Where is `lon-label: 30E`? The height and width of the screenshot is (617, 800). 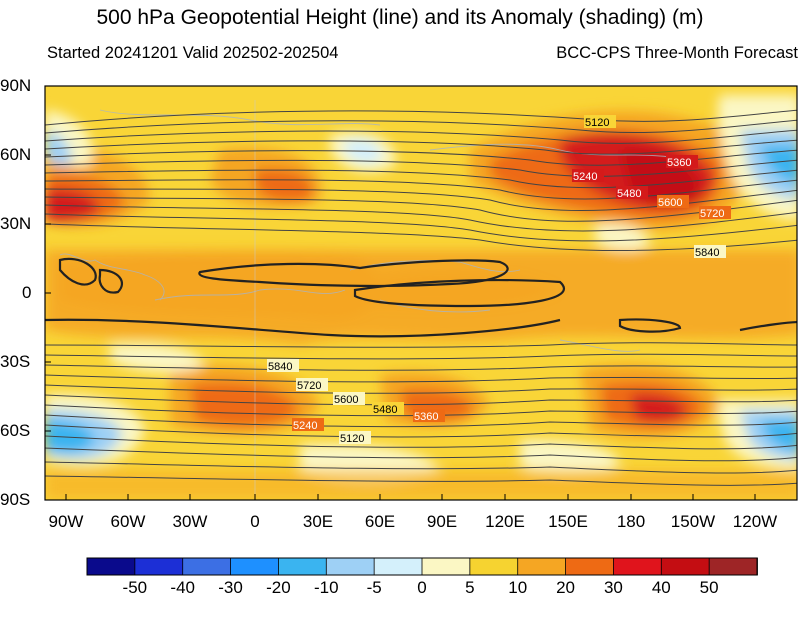 lon-label: 30E is located at coordinates (318, 521).